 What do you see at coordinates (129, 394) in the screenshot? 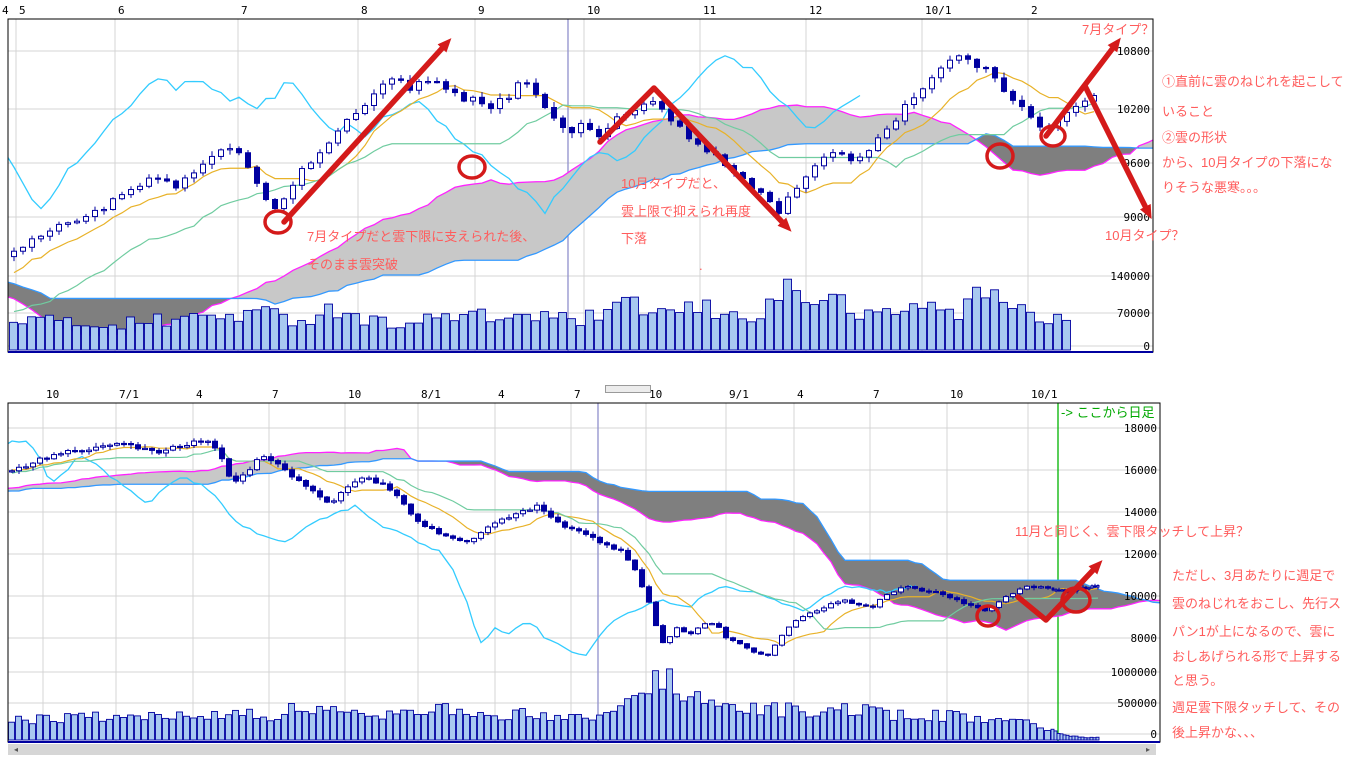
I see `svg-text: 7/1` at bounding box center [129, 394].